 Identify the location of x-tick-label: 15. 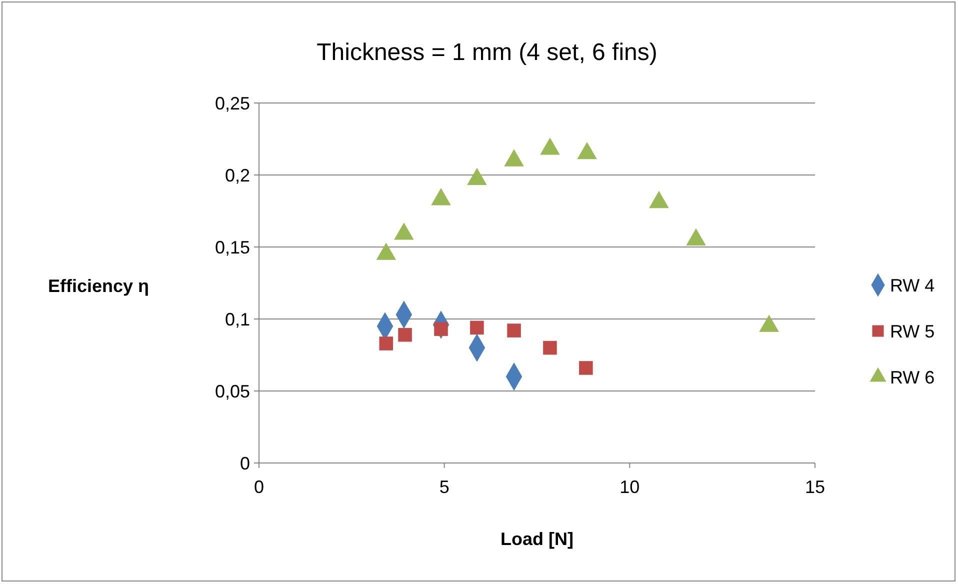
(815, 487).